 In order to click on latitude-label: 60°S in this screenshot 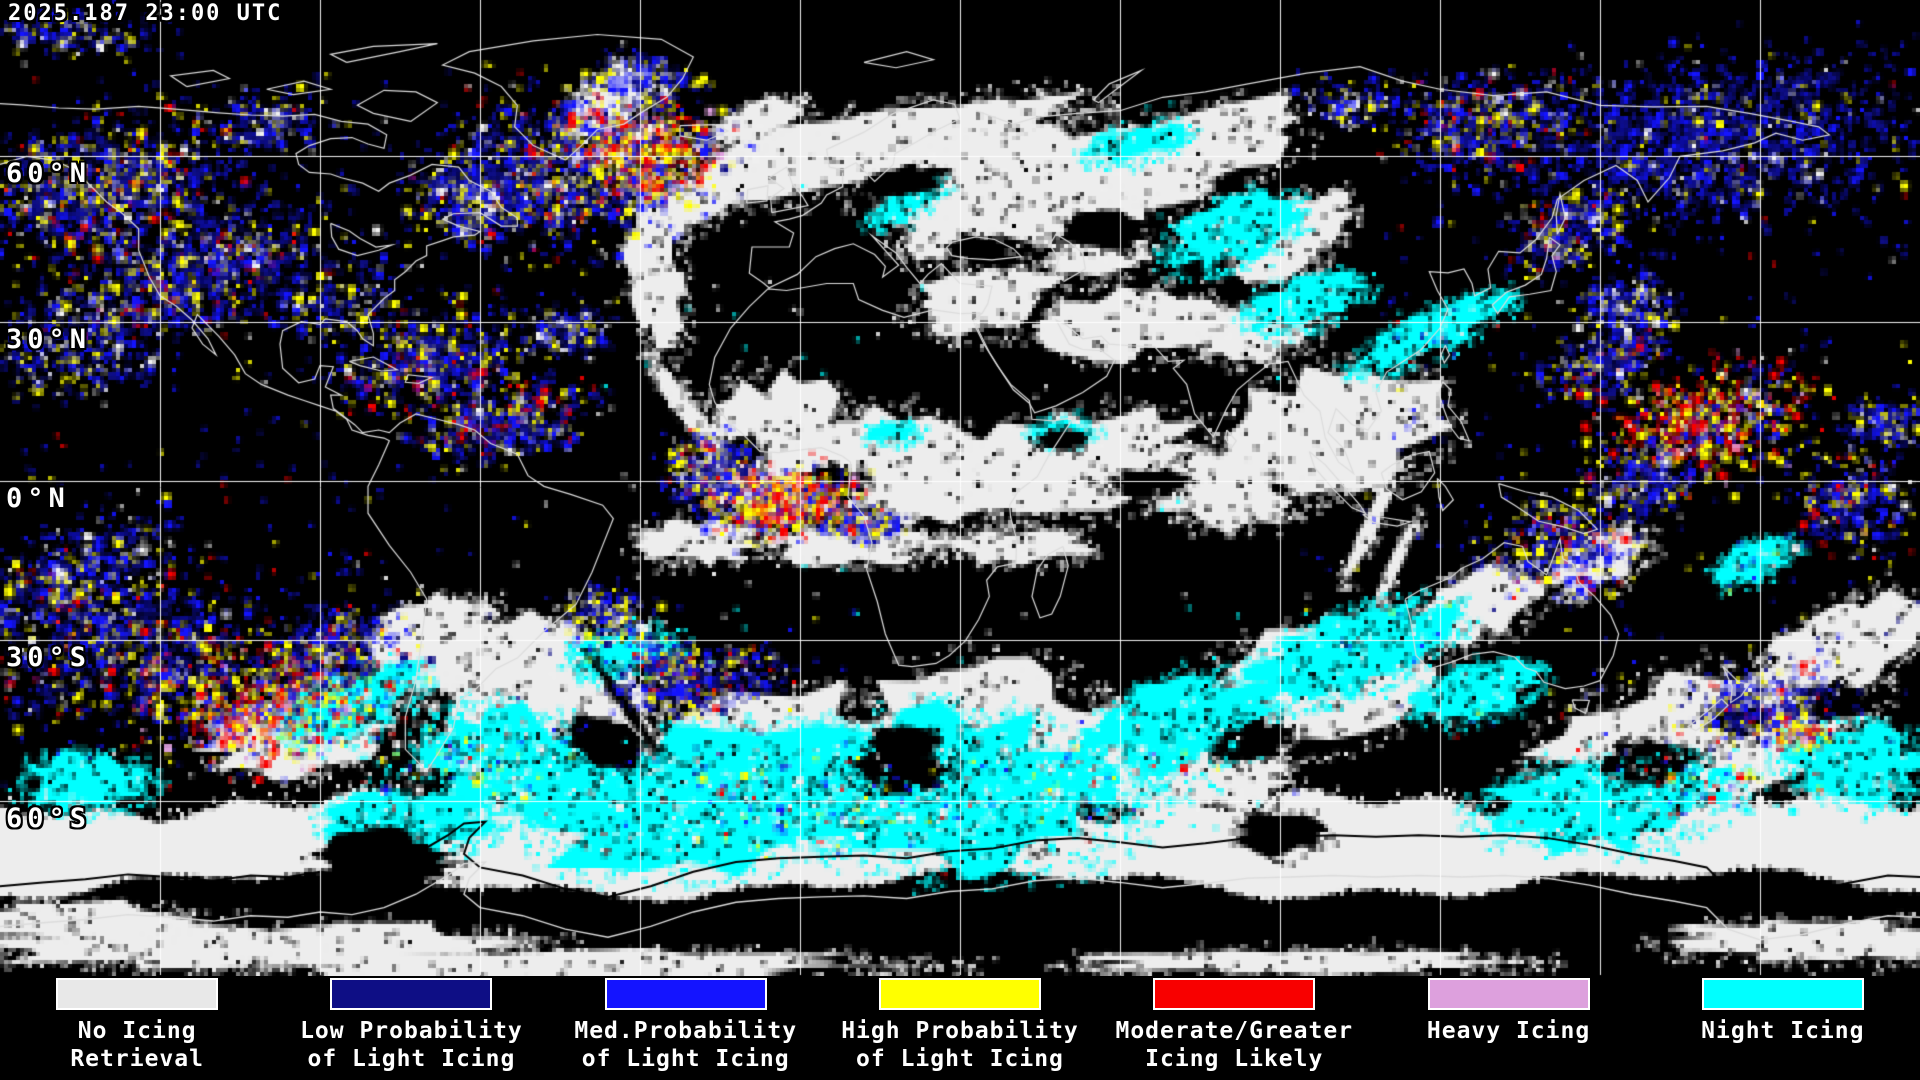, I will do `click(49, 818)`.